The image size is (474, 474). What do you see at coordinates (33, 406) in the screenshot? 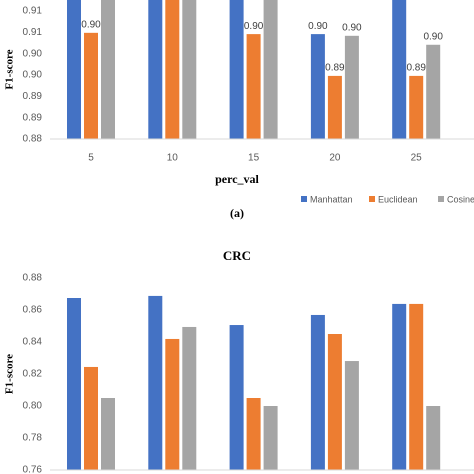
I see `y-tick-label: 0.80` at bounding box center [33, 406].